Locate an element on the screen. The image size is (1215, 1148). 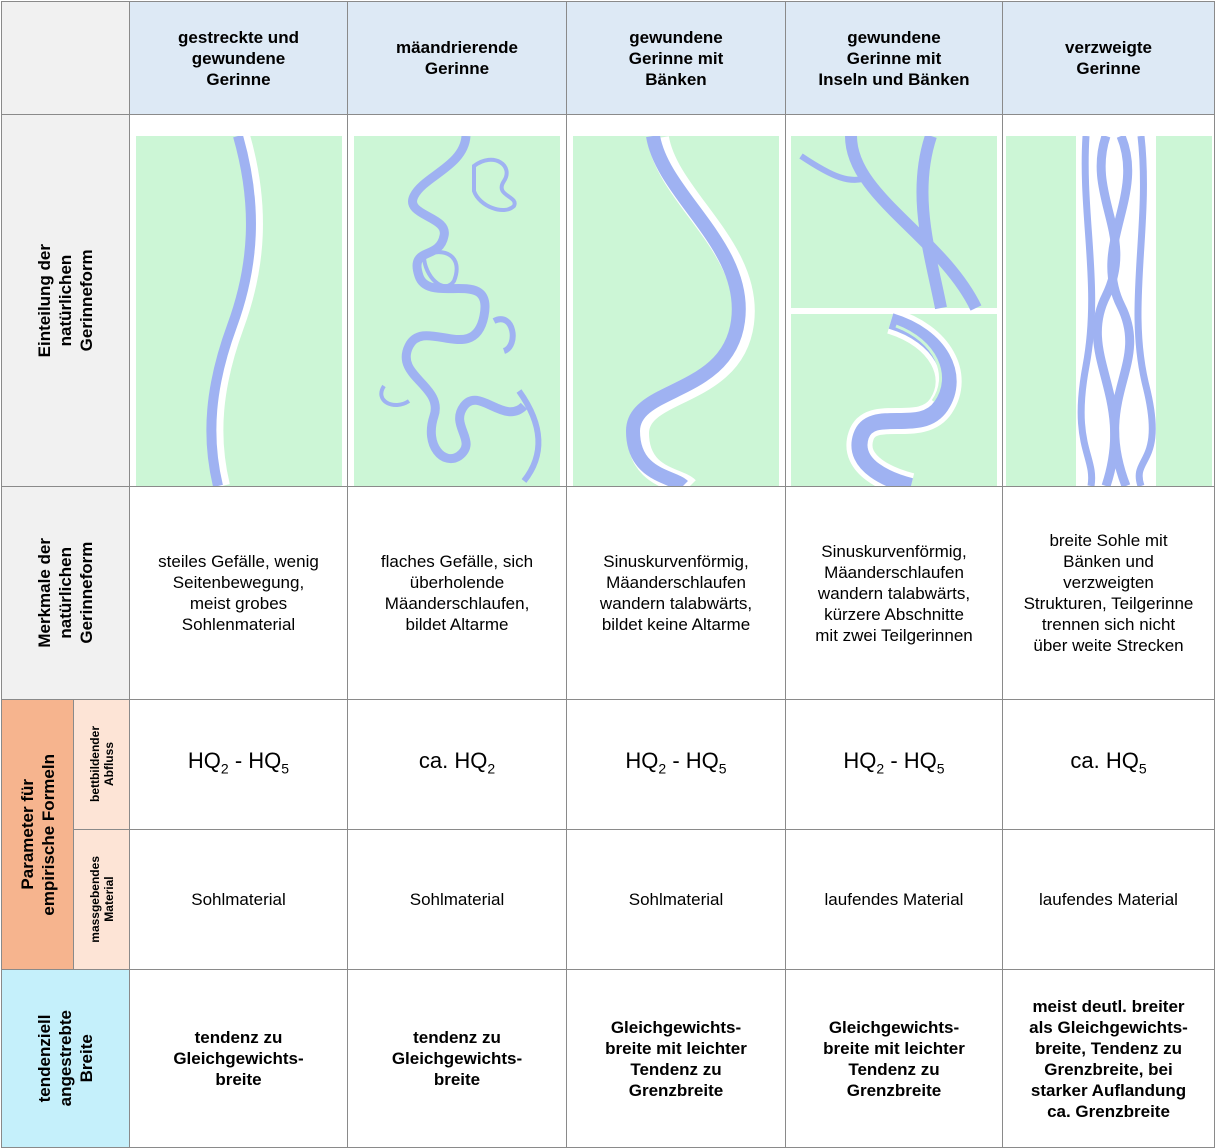
row-header: Merkmale der natürlichen Gerinneform is located at coordinates (65, 593).